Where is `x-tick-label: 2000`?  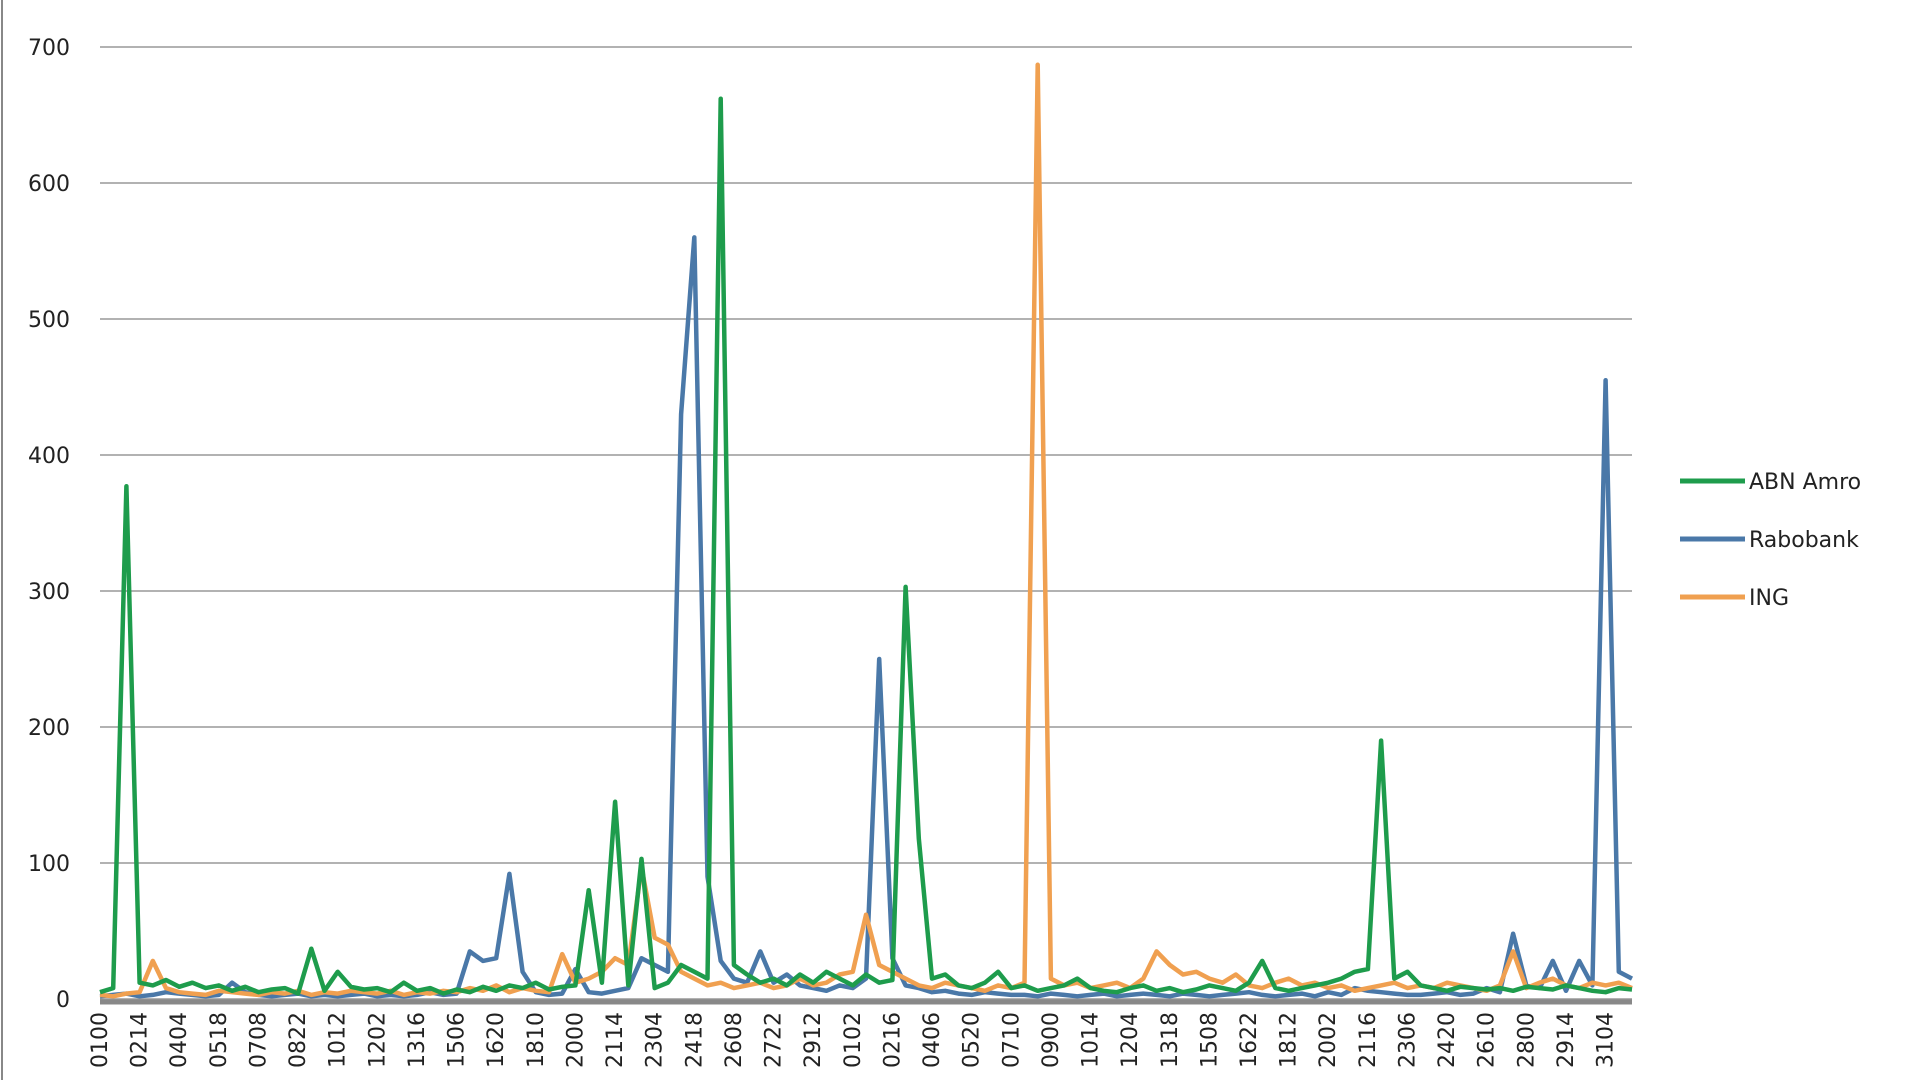 x-tick-label: 2000 is located at coordinates (575, 1040).